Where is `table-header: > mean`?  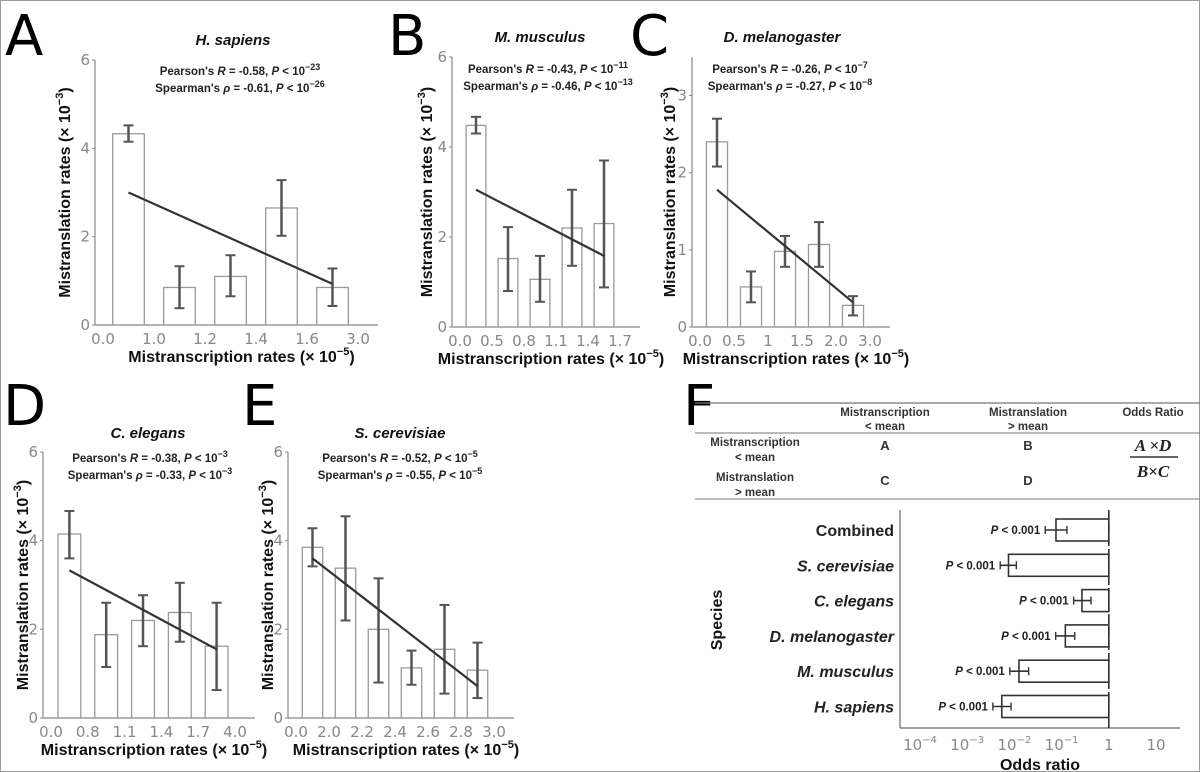
table-header: > mean is located at coordinates (1028, 427).